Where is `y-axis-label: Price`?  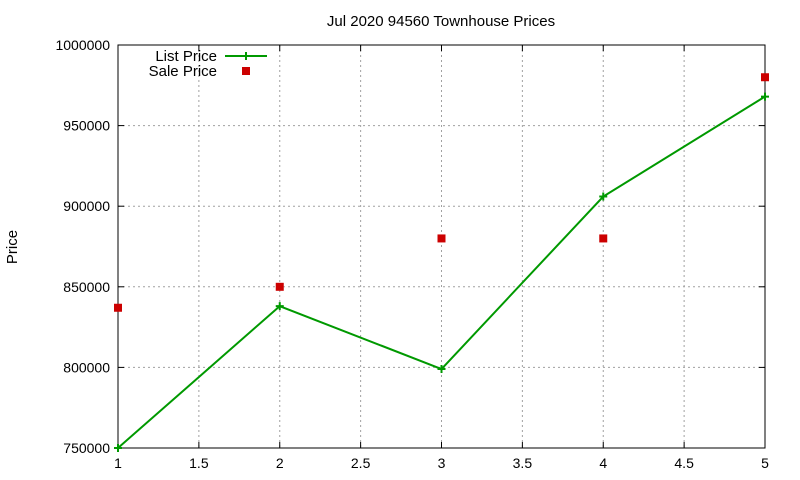
y-axis-label: Price is located at coordinates (12, 247).